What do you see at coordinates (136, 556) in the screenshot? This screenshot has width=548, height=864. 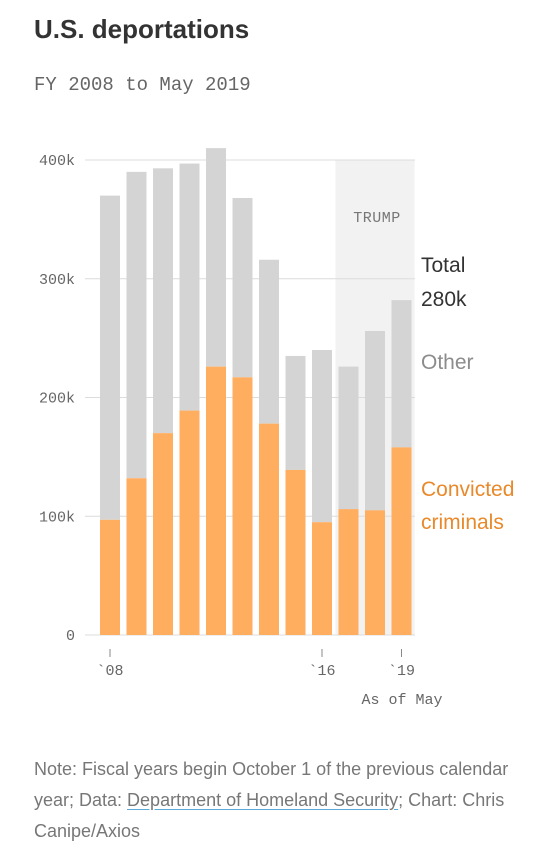 I see `bar-convicted-2009` at bounding box center [136, 556].